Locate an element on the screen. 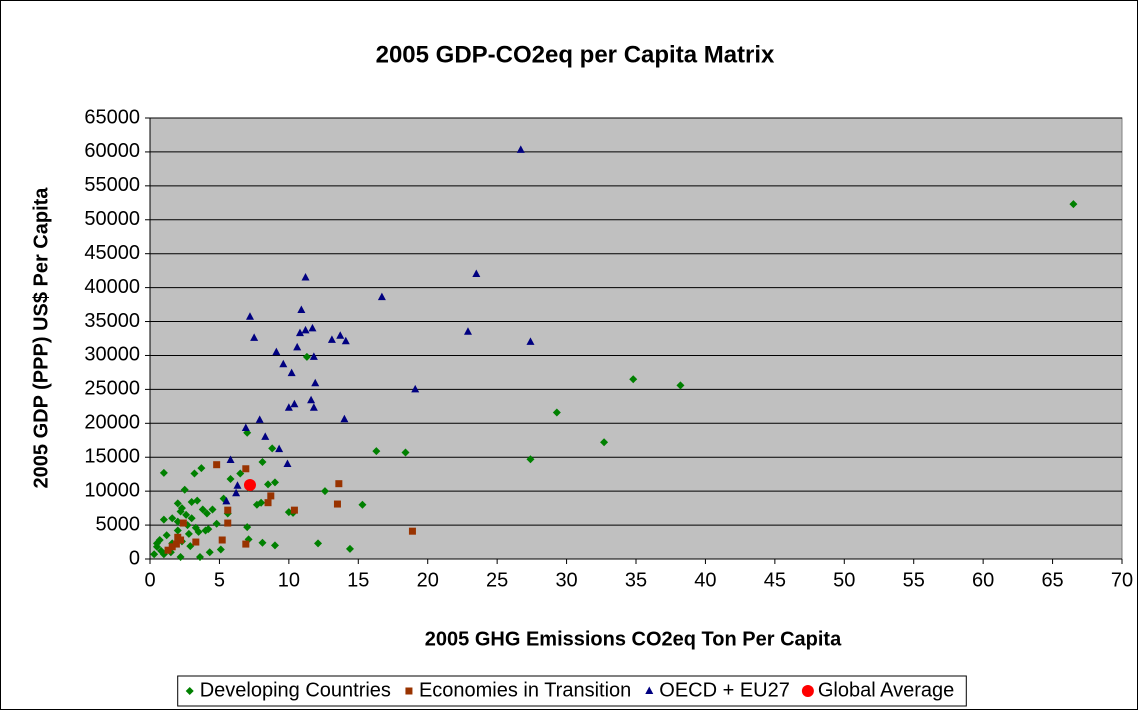  x-tick-label: 70 is located at coordinates (1122, 580).